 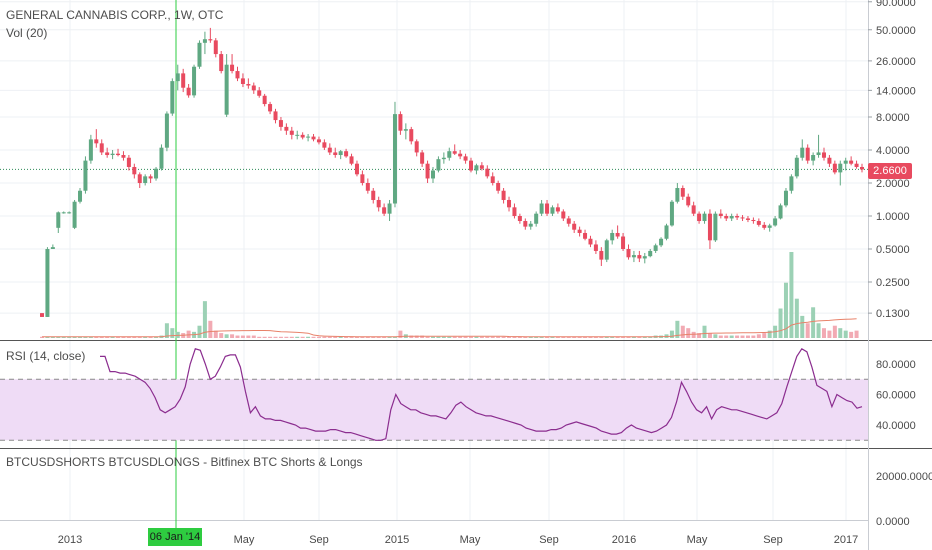 What do you see at coordinates (434, 410) in the screenshot?
I see `rsi-band` at bounding box center [434, 410].